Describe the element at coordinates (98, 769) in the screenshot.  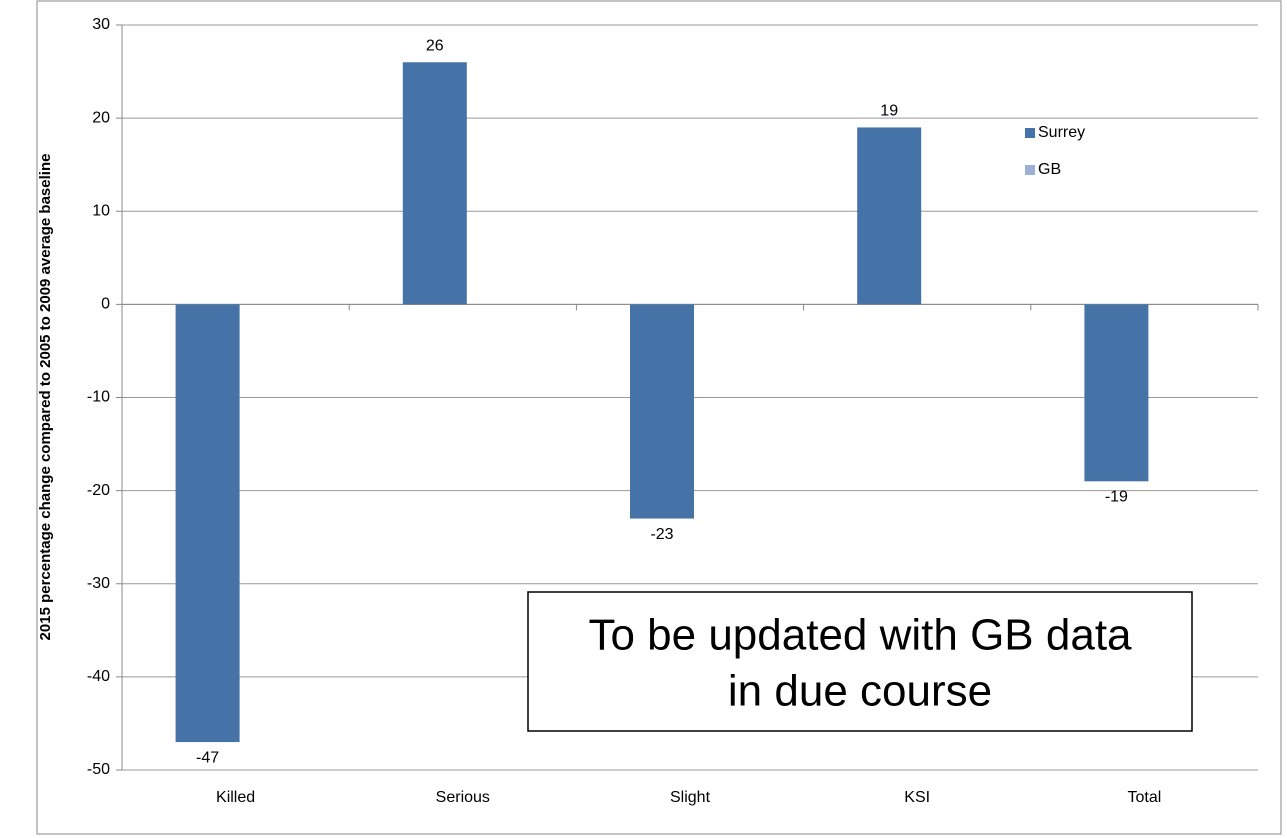
I see `y-tick-label: -50` at that location.